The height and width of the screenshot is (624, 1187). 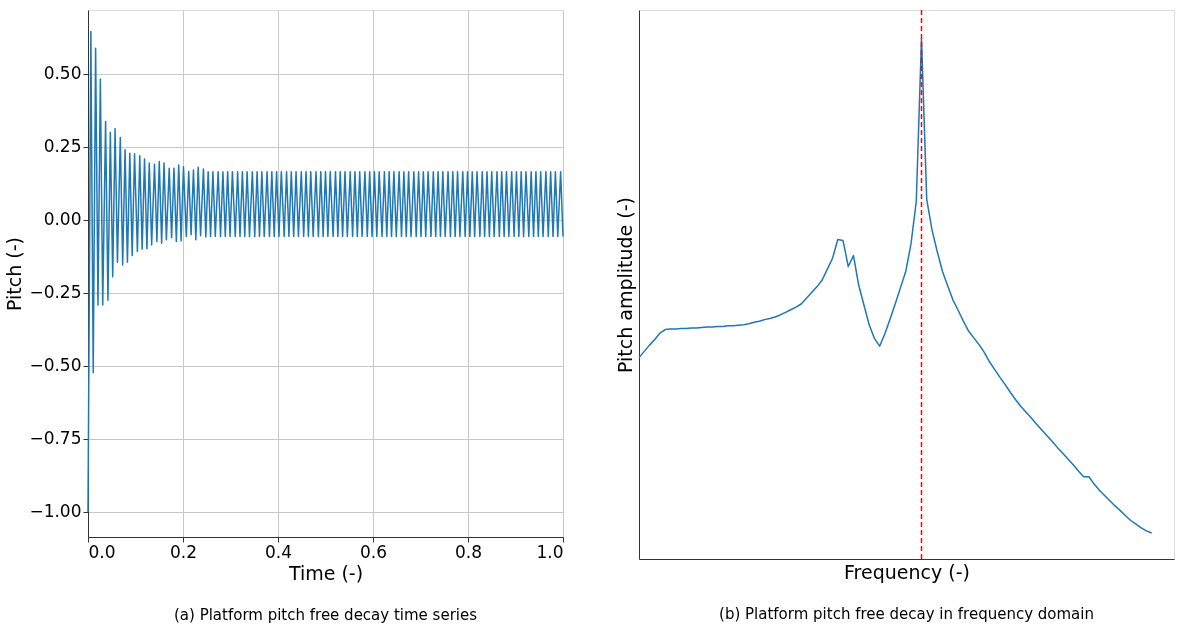 What do you see at coordinates (102, 551) in the screenshot?
I see `x-tick-label: 0.0` at bounding box center [102, 551].